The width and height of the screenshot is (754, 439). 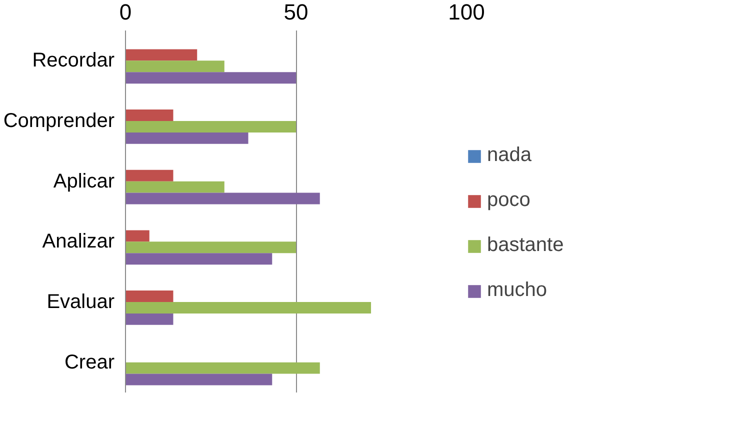 I want to click on y-tick-label: Recordar, so click(x=73, y=61).